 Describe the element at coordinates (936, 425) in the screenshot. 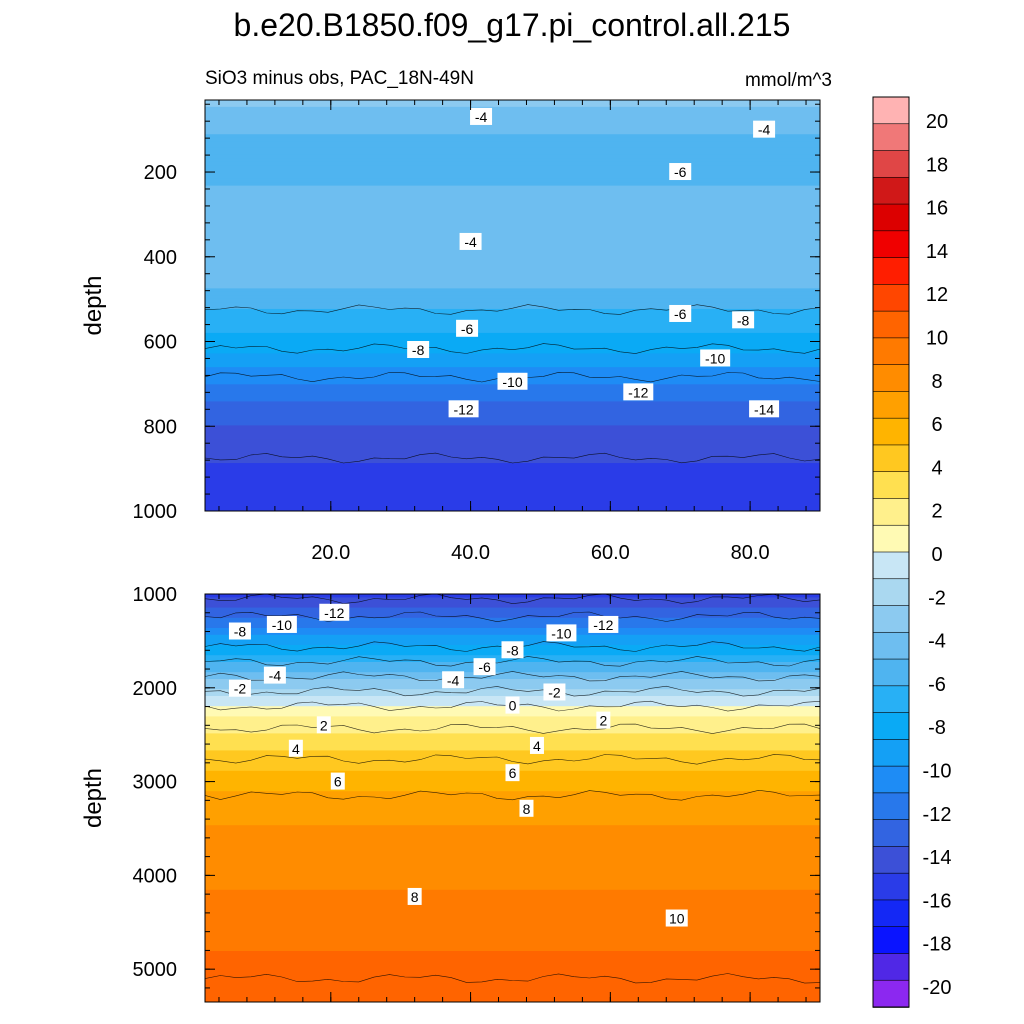

I see `colorbar-tick-label: 6` at that location.